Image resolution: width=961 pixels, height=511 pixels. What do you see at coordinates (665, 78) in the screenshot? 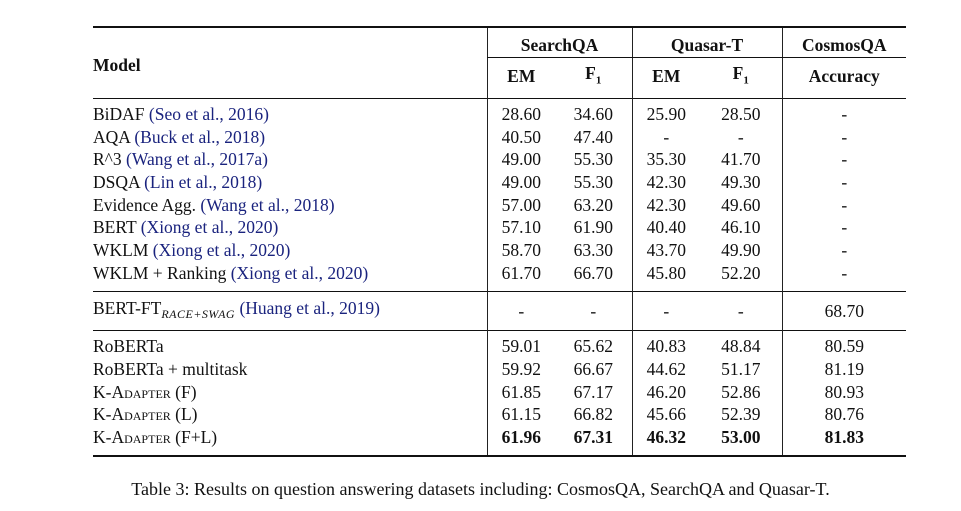
I see `em-header: EM` at bounding box center [665, 78].